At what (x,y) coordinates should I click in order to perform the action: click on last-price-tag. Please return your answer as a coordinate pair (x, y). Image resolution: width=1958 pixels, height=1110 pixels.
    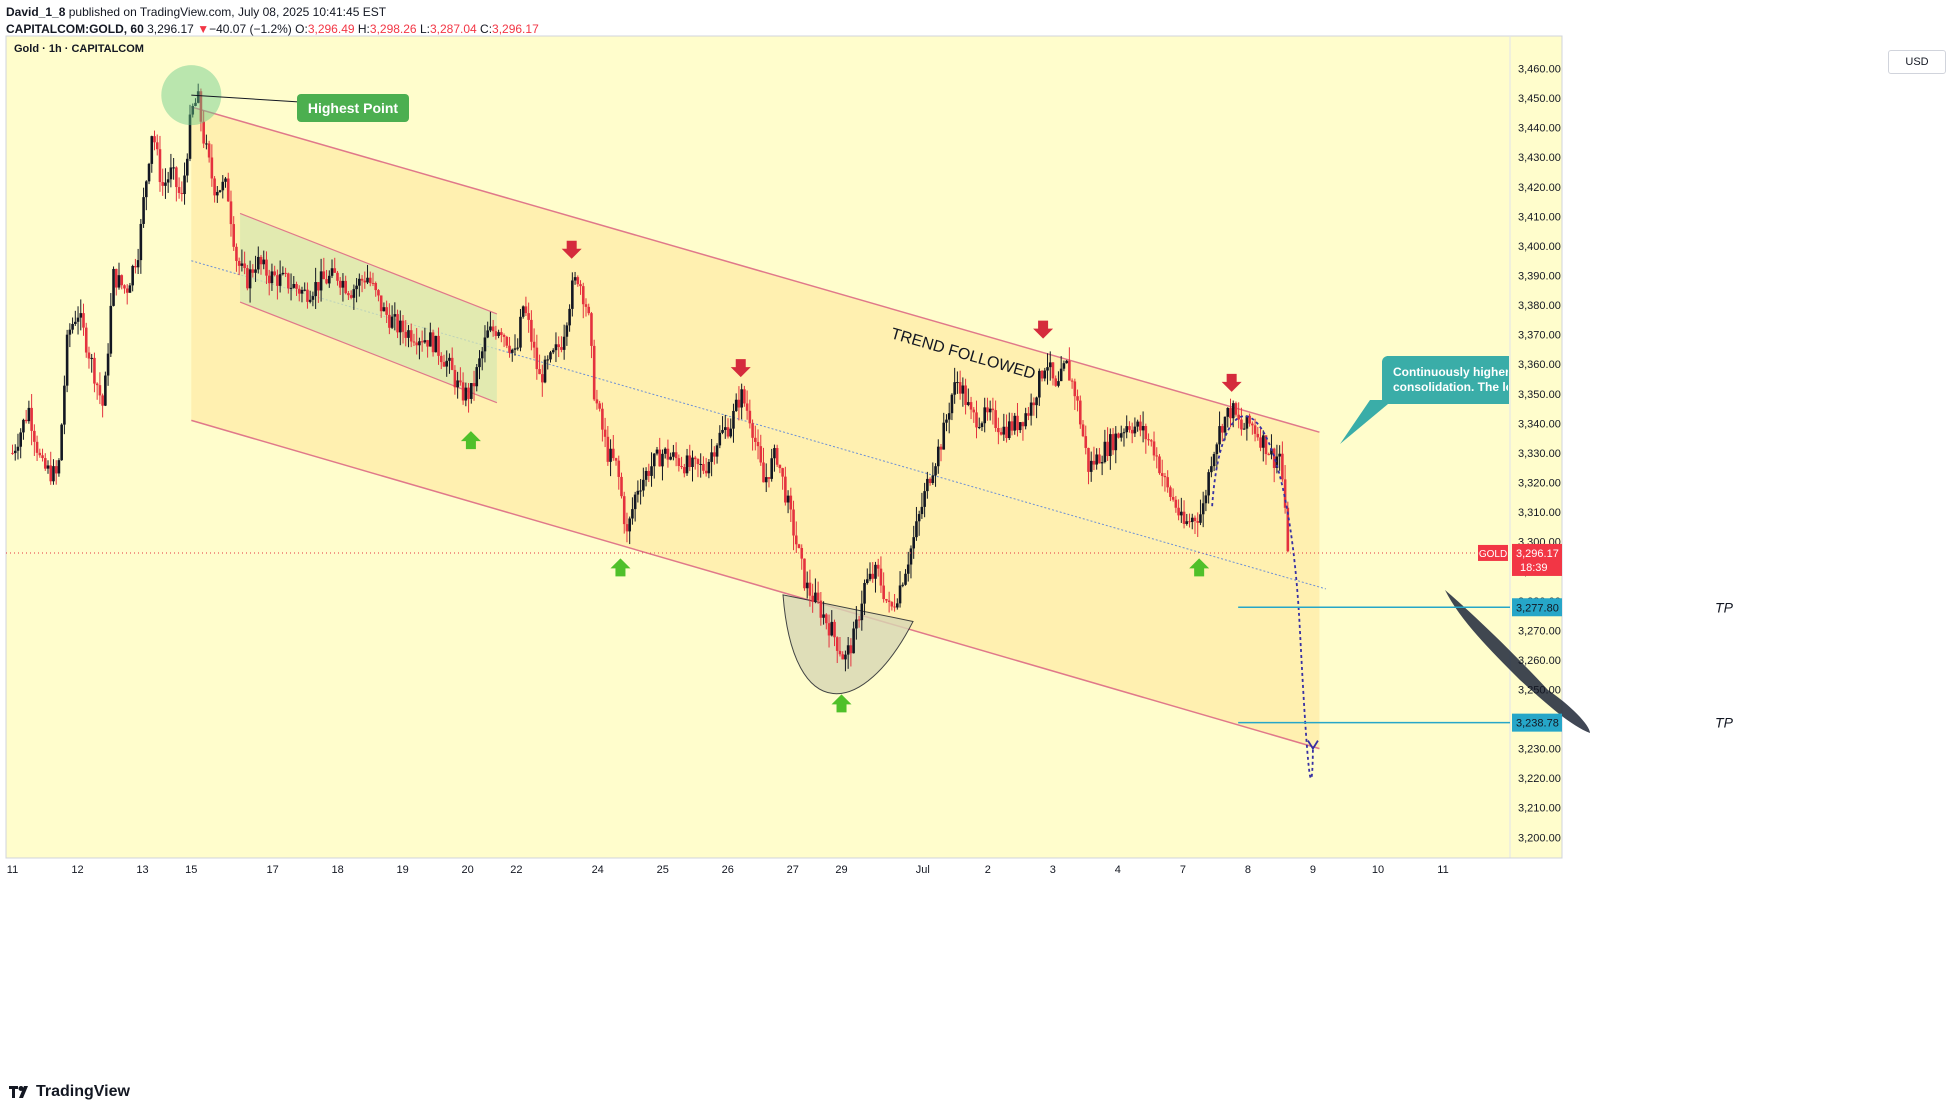
    Looking at the image, I should click on (1537, 559).